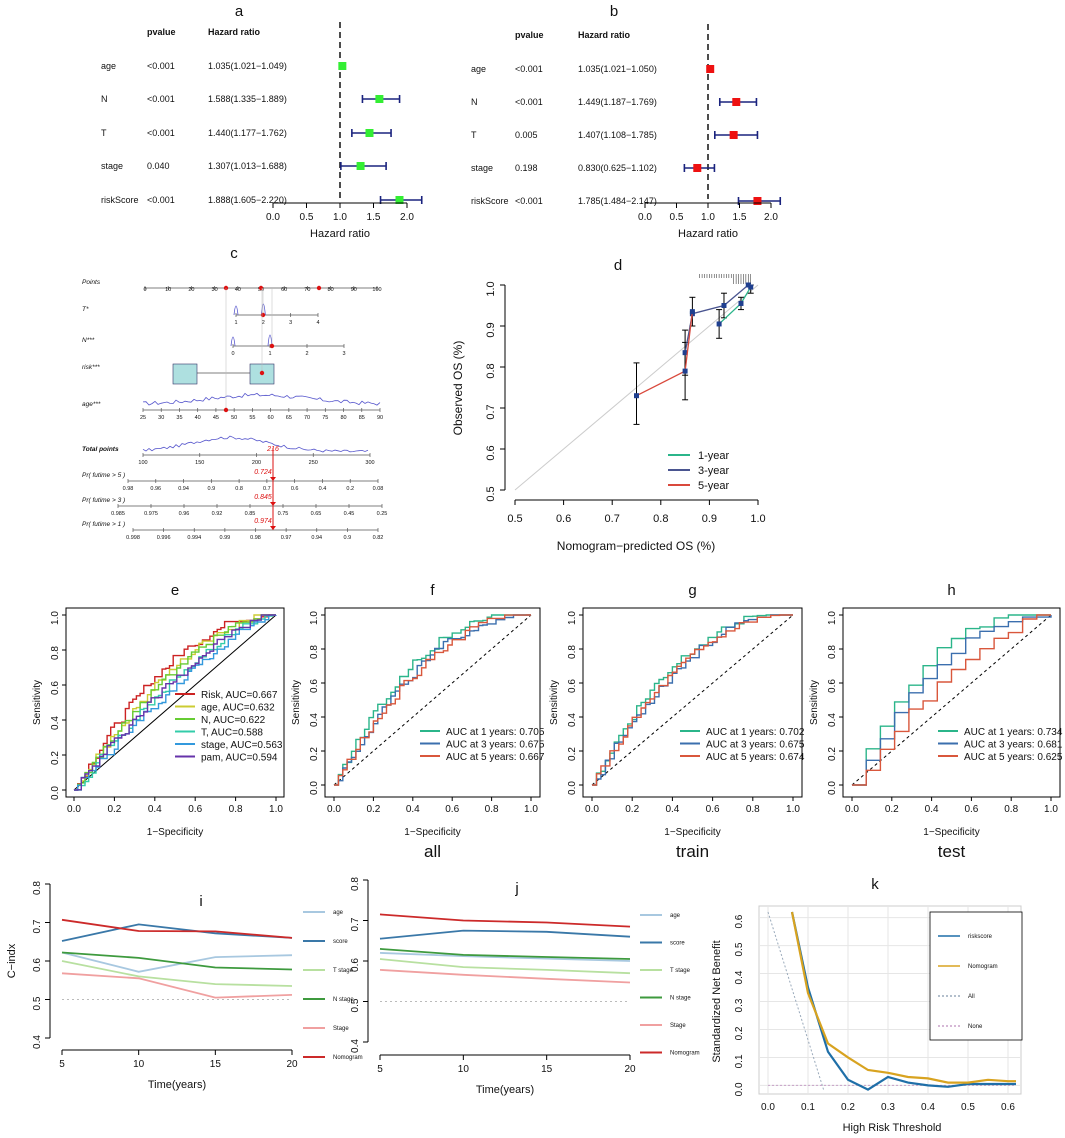 The height and width of the screenshot is (1138, 1065). I want to click on nomogram-tick-label: 70, so click(307, 290).